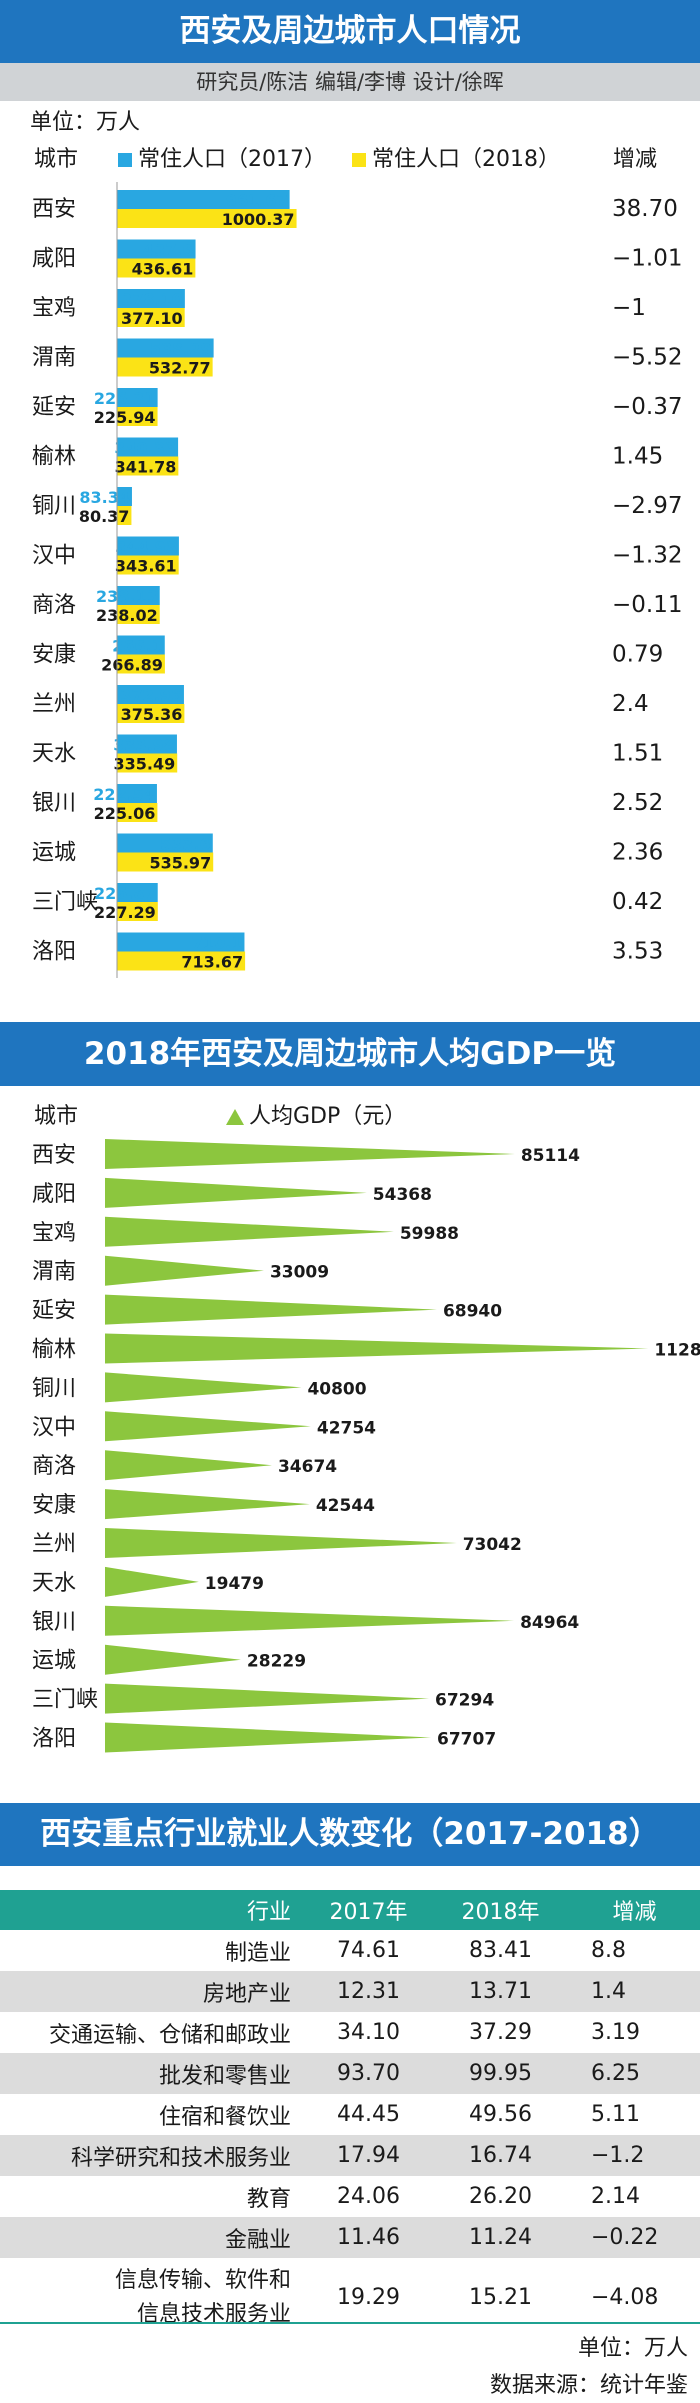  Describe the element at coordinates (152, 2237) in the screenshot. I see `industry-cell: 金融业` at that location.